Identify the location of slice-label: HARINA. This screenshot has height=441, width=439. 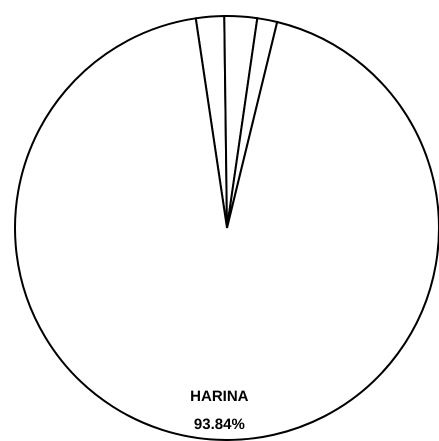
(219, 396).